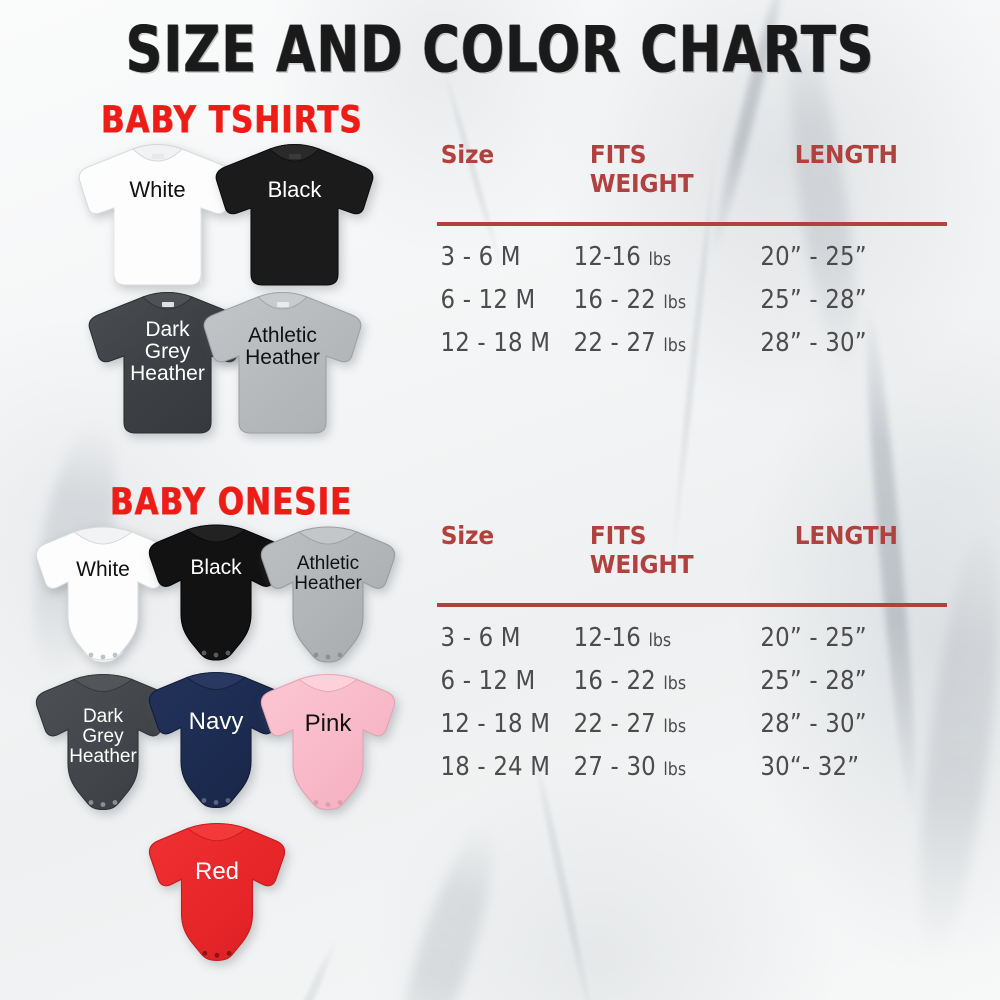 This screenshot has width=1000, height=1000. What do you see at coordinates (231, 502) in the screenshot?
I see `section-title-baby-onesie: BABY ONESIE` at bounding box center [231, 502].